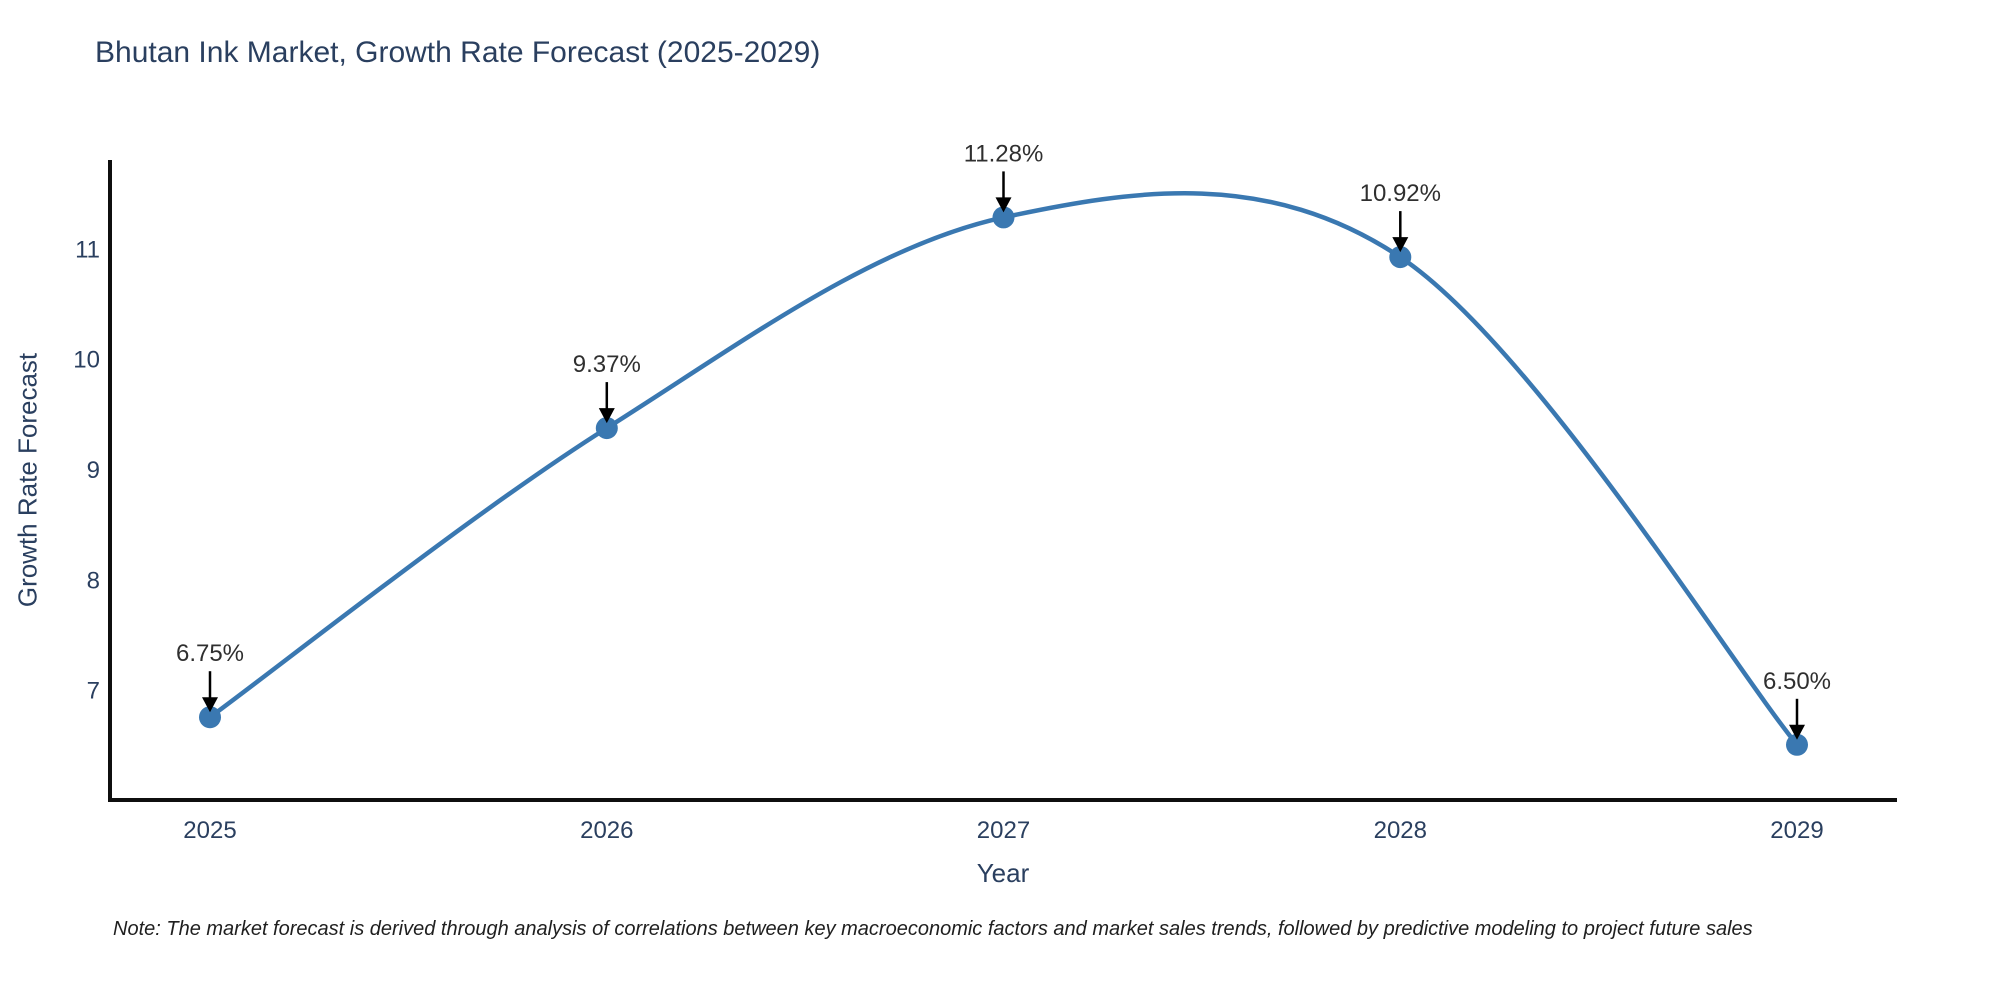 Image resolution: width=2000 pixels, height=1000 pixels. I want to click on y-tick-label: 8, so click(93, 580).